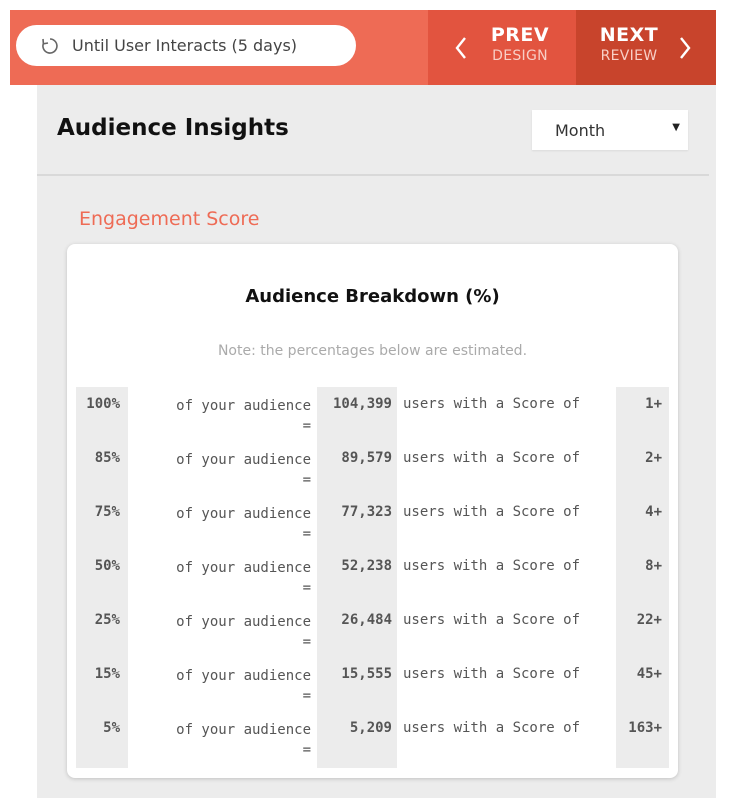 The width and height of the screenshot is (740, 798). What do you see at coordinates (676, 127) in the screenshot?
I see `dropdown-caret-icon: ▼` at bounding box center [676, 127].